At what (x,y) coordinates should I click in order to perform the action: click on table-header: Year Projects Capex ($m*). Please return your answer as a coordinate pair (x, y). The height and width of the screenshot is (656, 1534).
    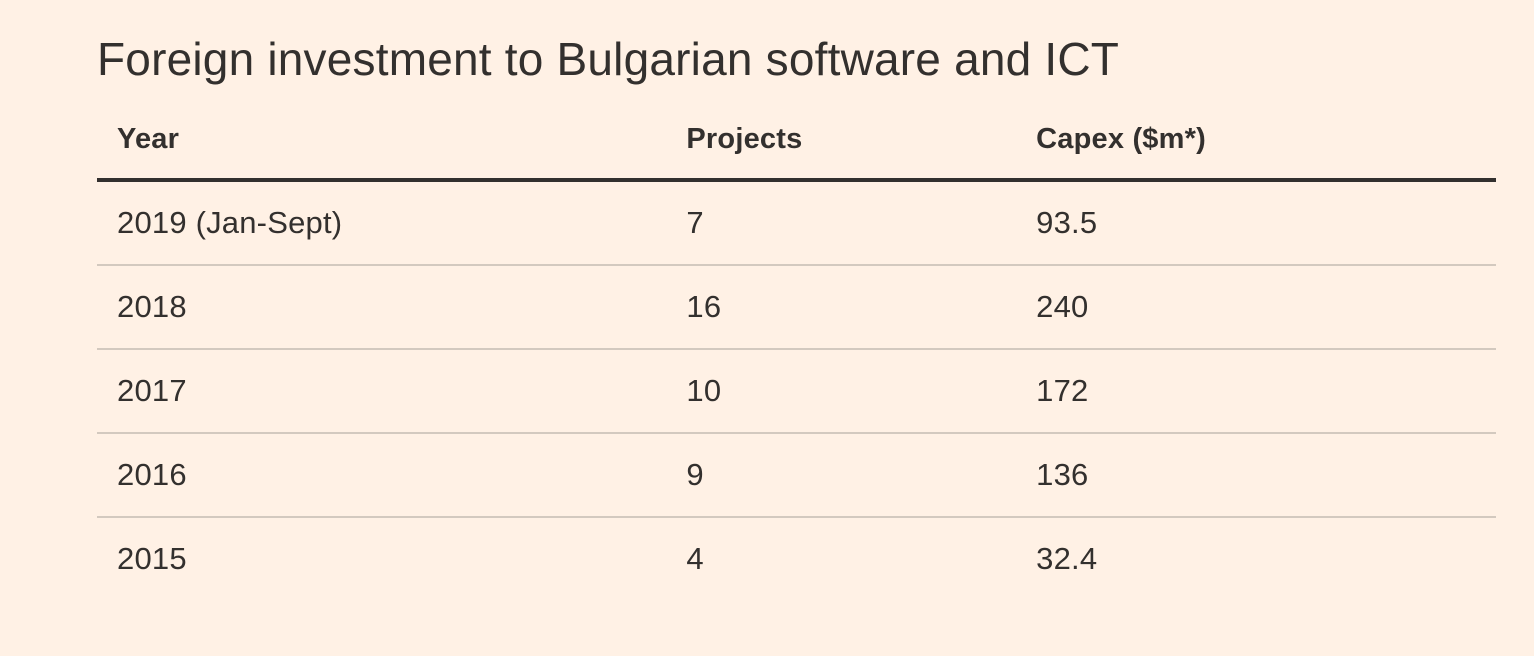
    Looking at the image, I should click on (796, 144).